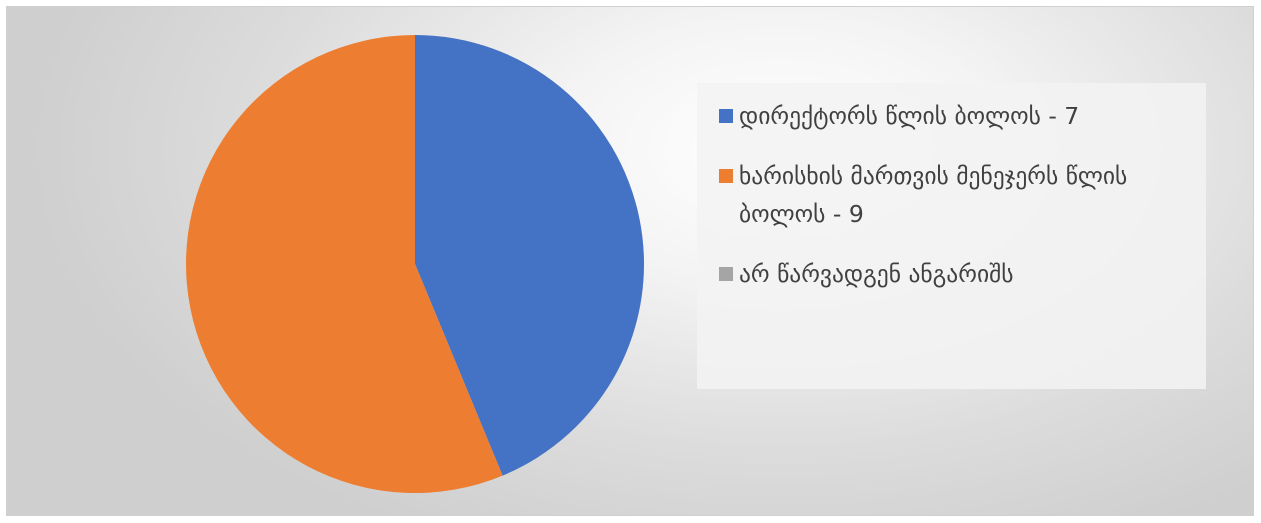  I want to click on legend-swatch-quality-manager, so click(726, 176).